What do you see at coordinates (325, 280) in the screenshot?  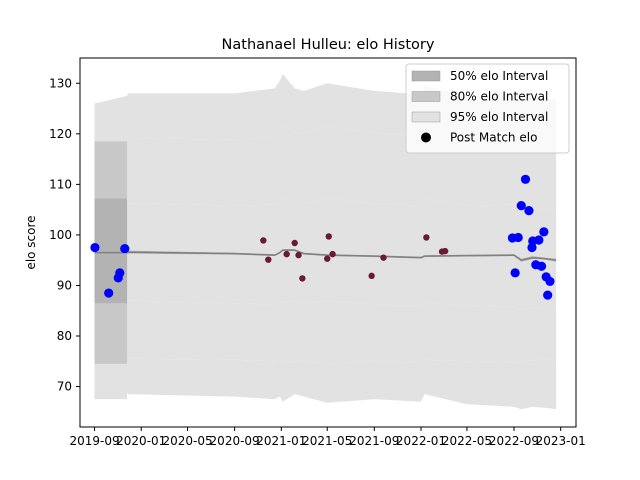 I see `band-80-lower` at bounding box center [325, 280].